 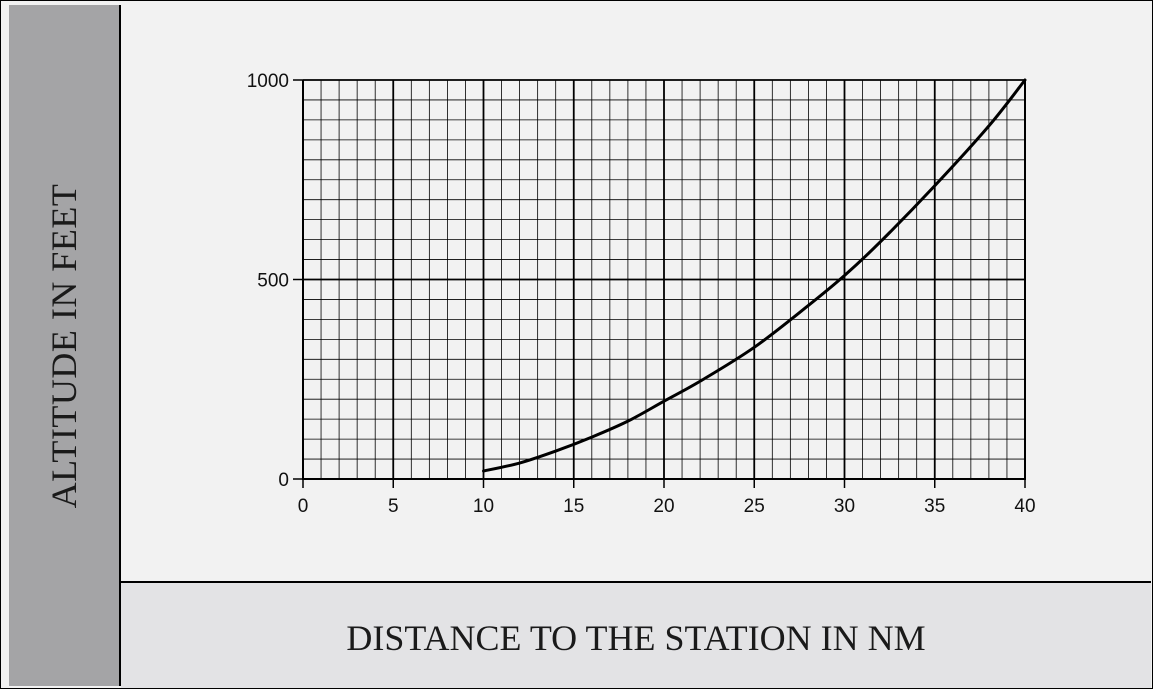 What do you see at coordinates (283, 480) in the screenshot?
I see `y-tick-label: 0` at bounding box center [283, 480].